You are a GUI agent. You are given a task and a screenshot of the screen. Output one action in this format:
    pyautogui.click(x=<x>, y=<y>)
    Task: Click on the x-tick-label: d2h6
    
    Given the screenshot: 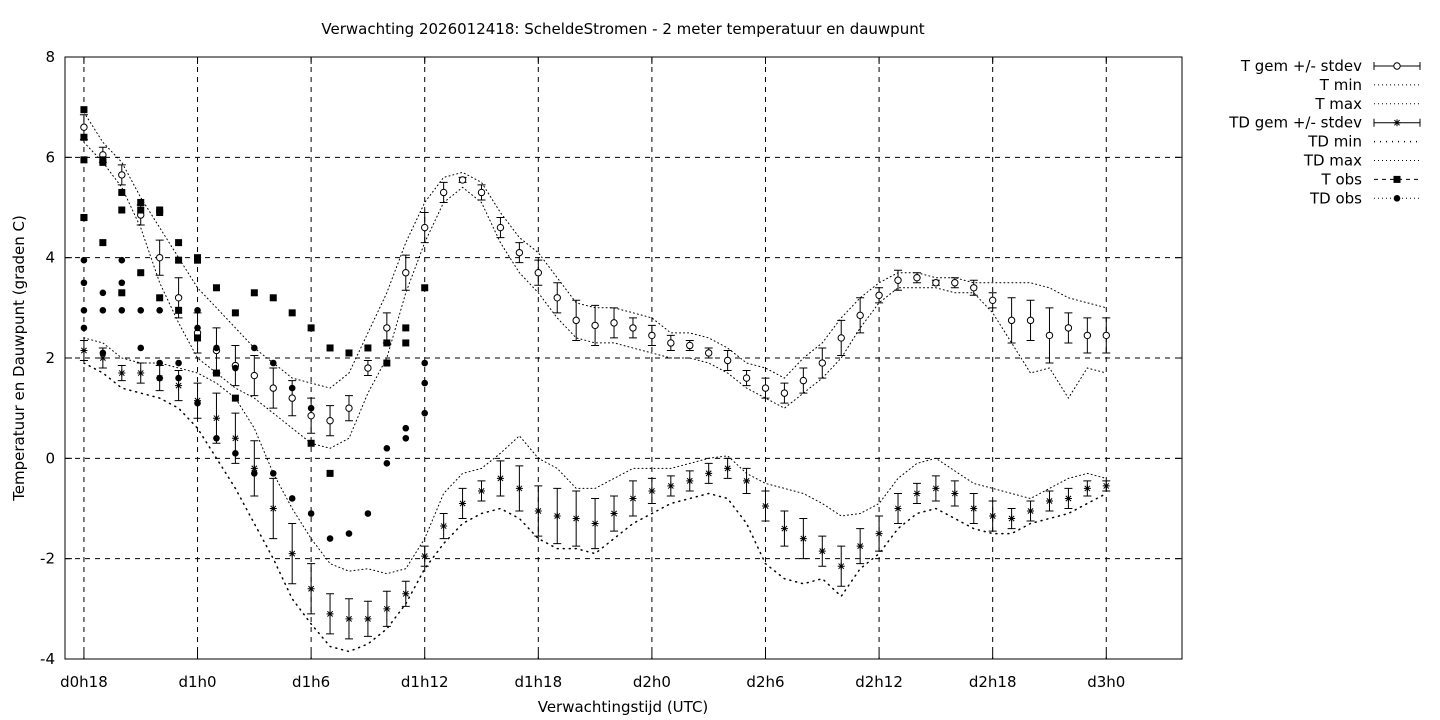 What is the action you would take?
    pyautogui.click(x=765, y=682)
    